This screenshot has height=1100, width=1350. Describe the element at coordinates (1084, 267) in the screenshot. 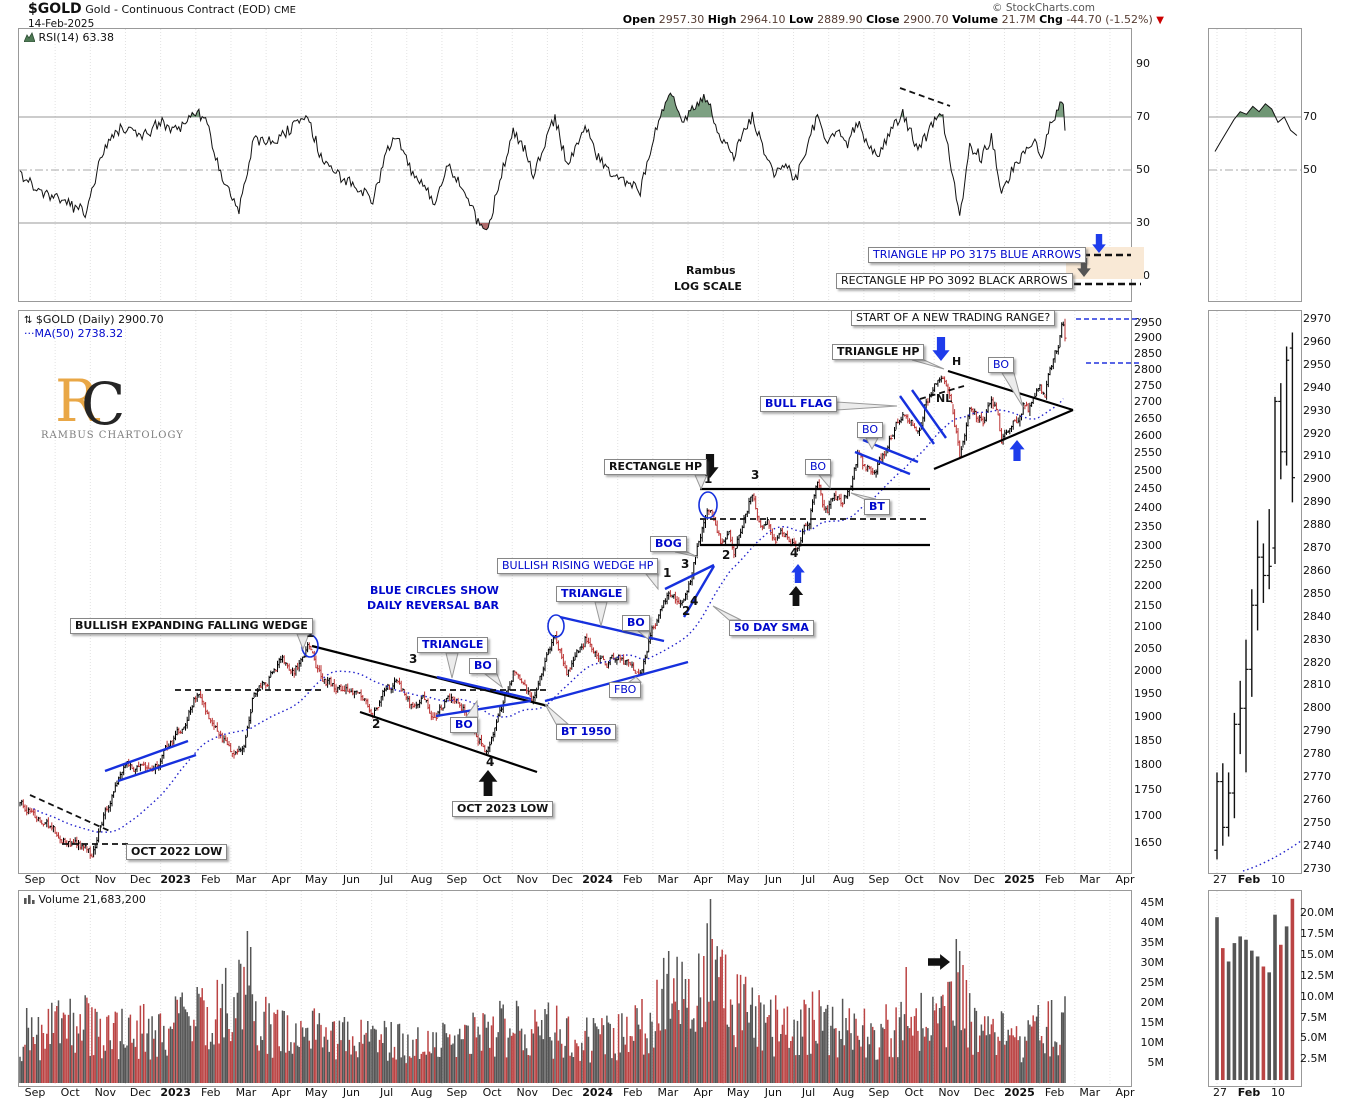

I see `gray-down-arrow` at that location.